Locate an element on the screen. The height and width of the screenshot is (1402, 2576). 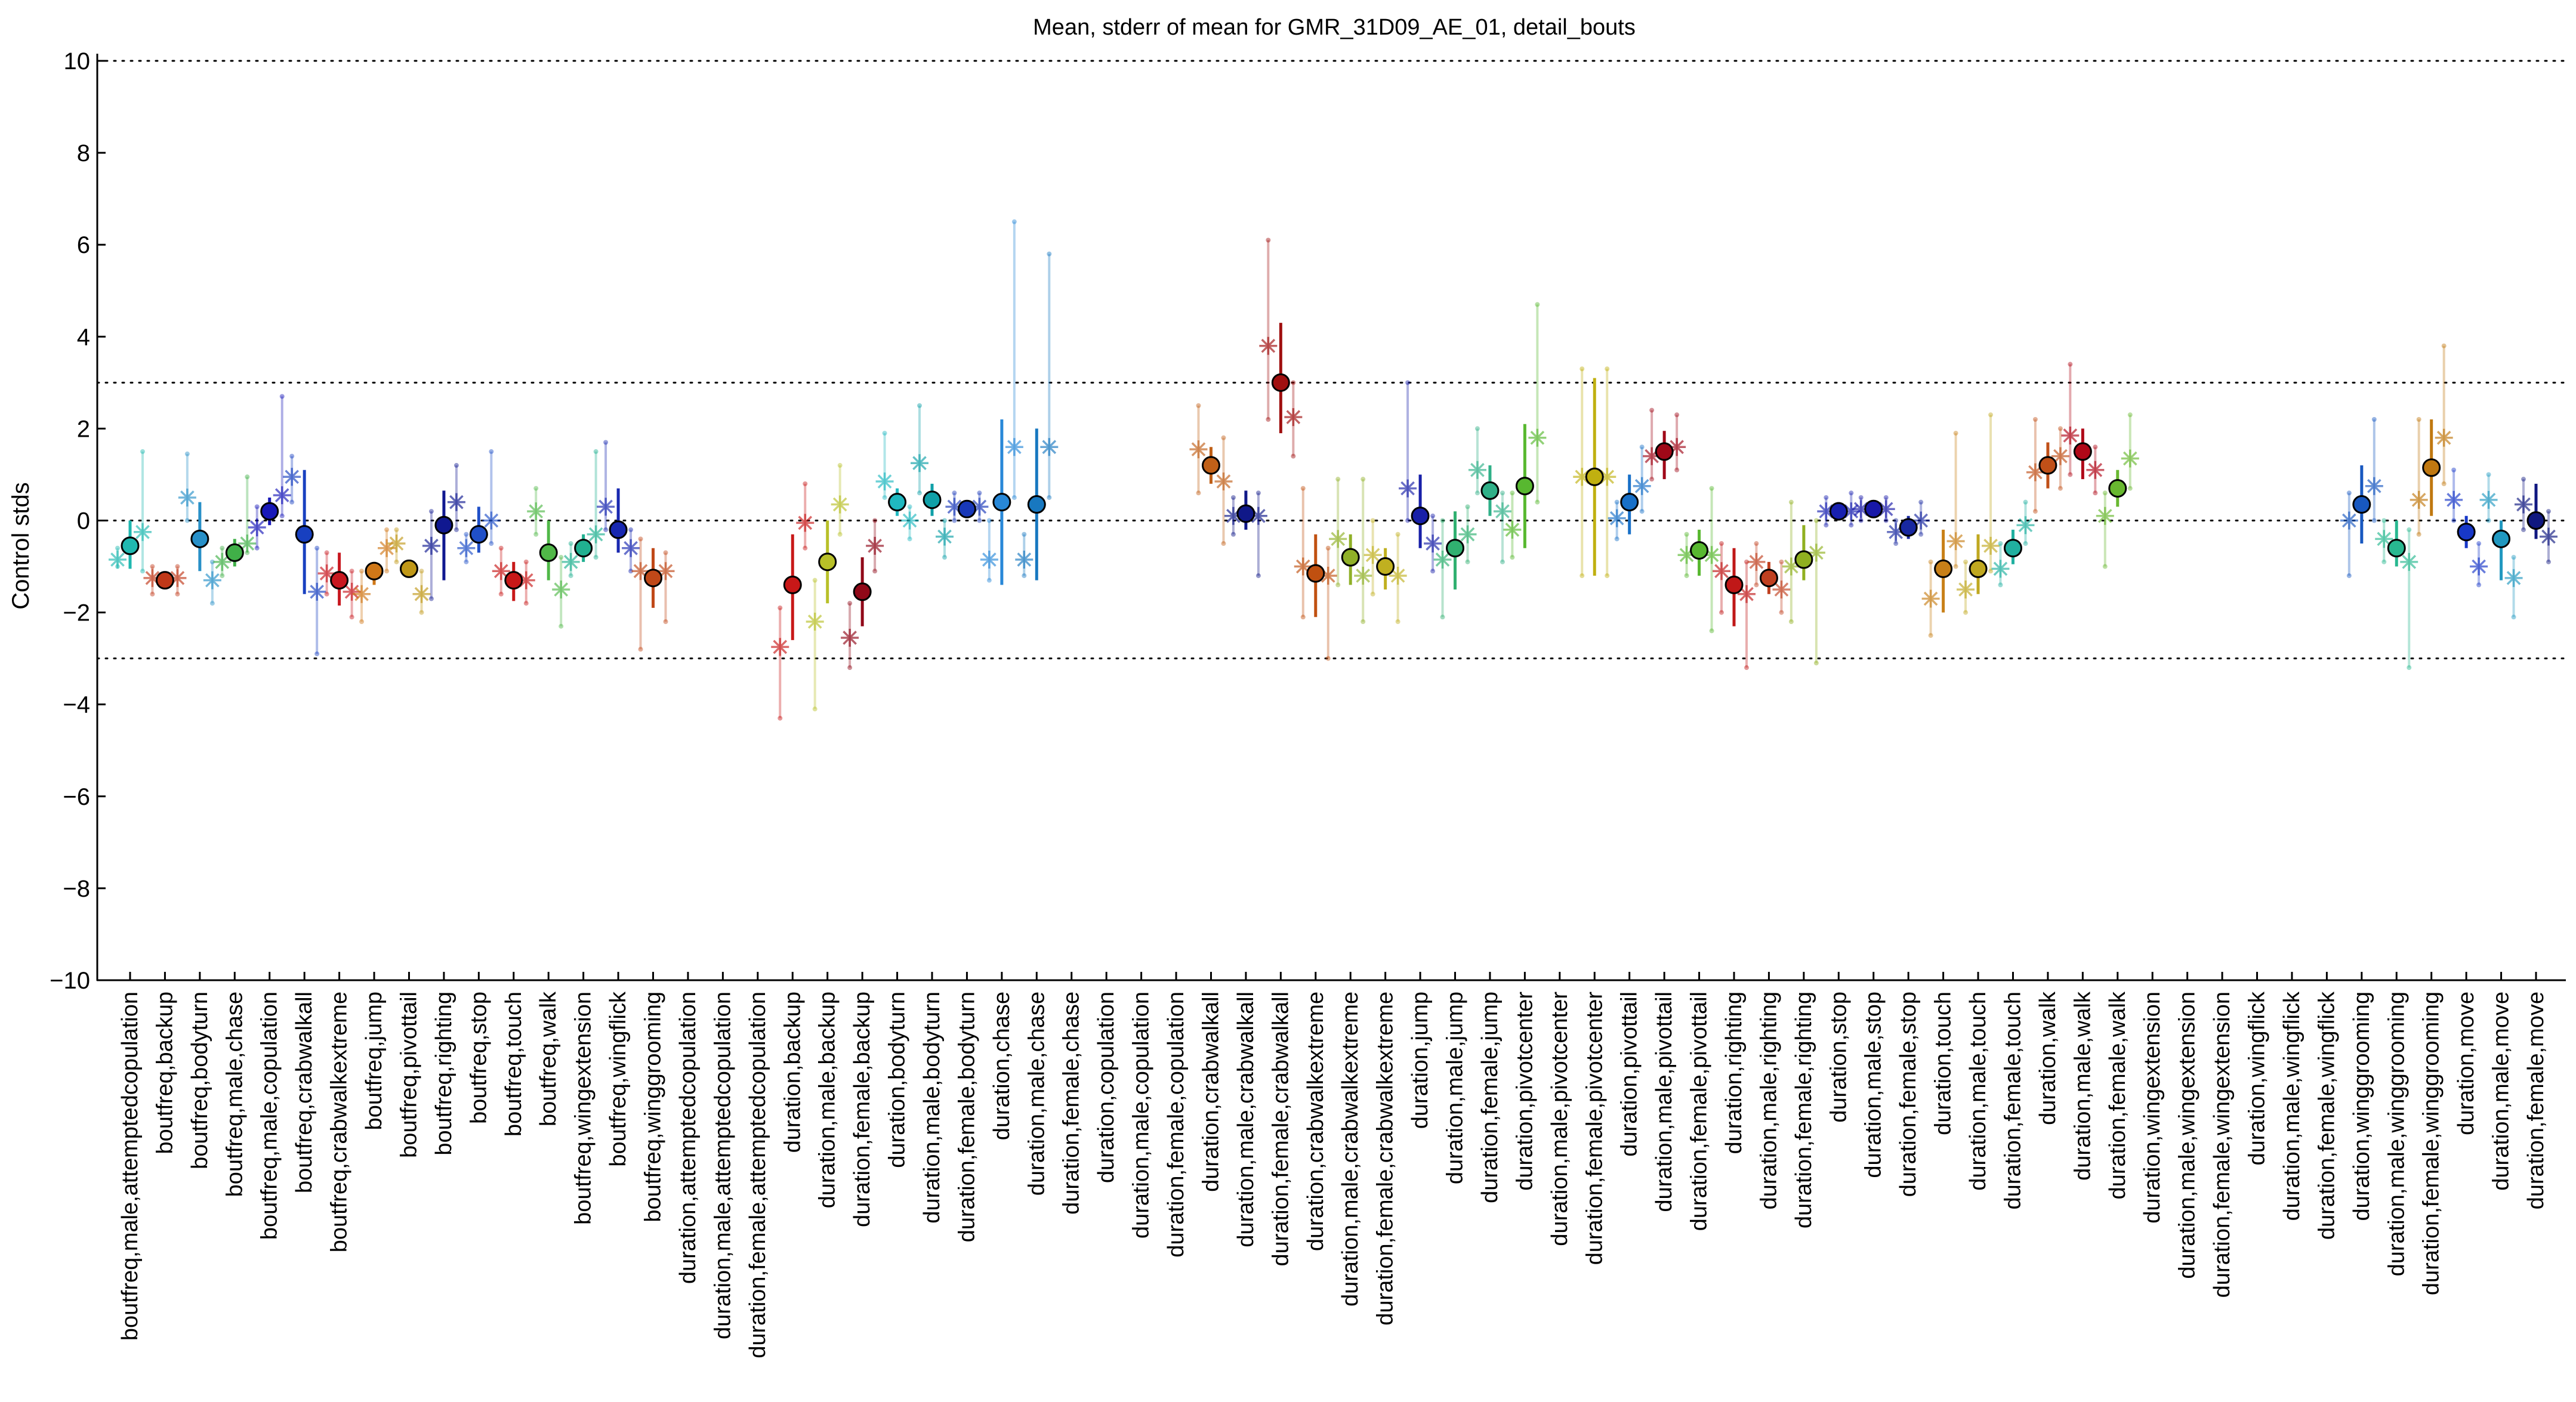
y-tick-label: 10 is located at coordinates (77, 61).